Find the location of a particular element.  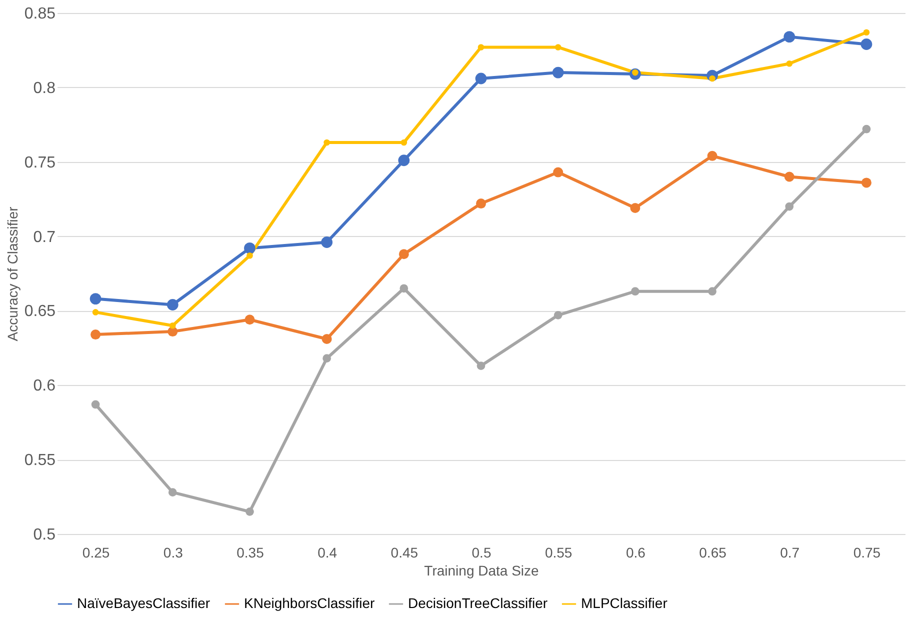

y-tick-label: 0.7 is located at coordinates (44, 237).